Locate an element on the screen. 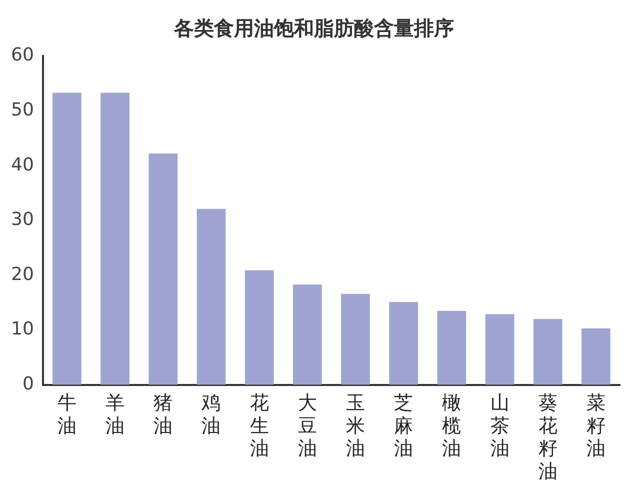 The width and height of the screenshot is (640, 500). x-tick-label: 牛油 is located at coordinates (66, 414).